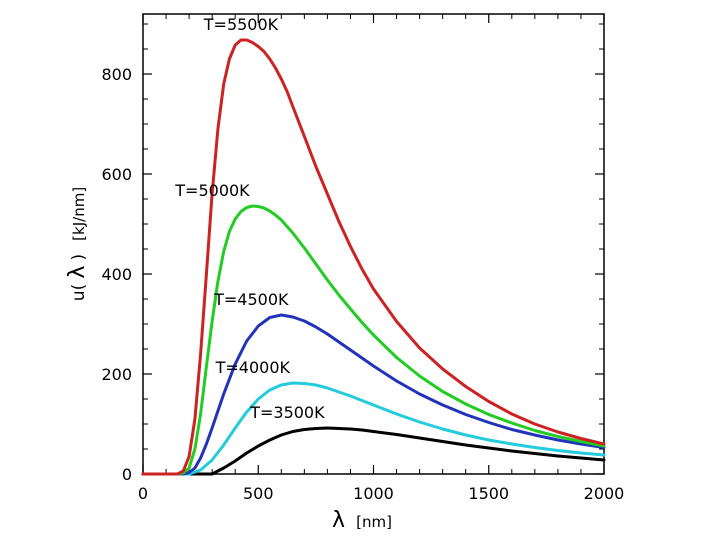 The width and height of the screenshot is (720, 540). Describe the element at coordinates (77, 272) in the screenshot. I see `y-axis-symbol: λ` at that location.